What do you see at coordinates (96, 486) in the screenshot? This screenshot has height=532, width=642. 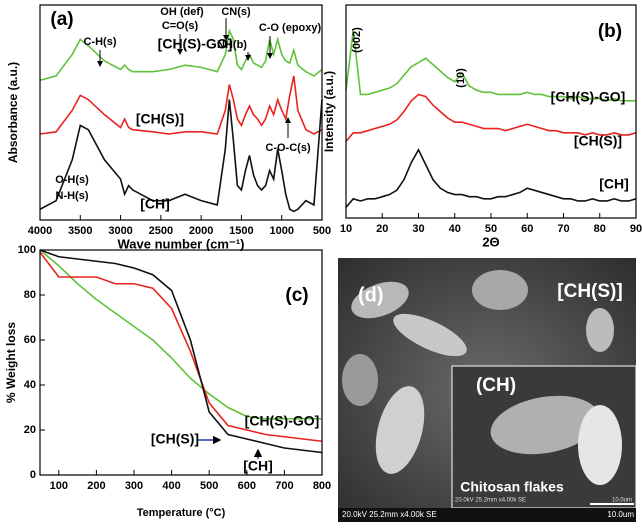 I see `x-tick-label: 200` at bounding box center [96, 486].